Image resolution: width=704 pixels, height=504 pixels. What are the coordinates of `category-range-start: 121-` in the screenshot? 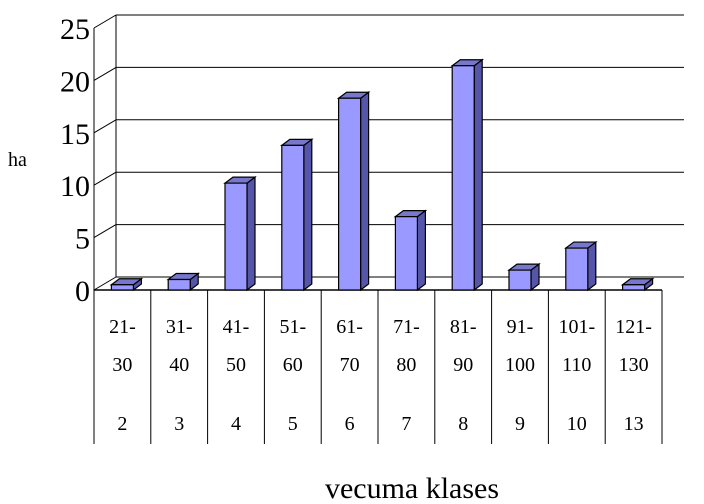 It's located at (633, 327).